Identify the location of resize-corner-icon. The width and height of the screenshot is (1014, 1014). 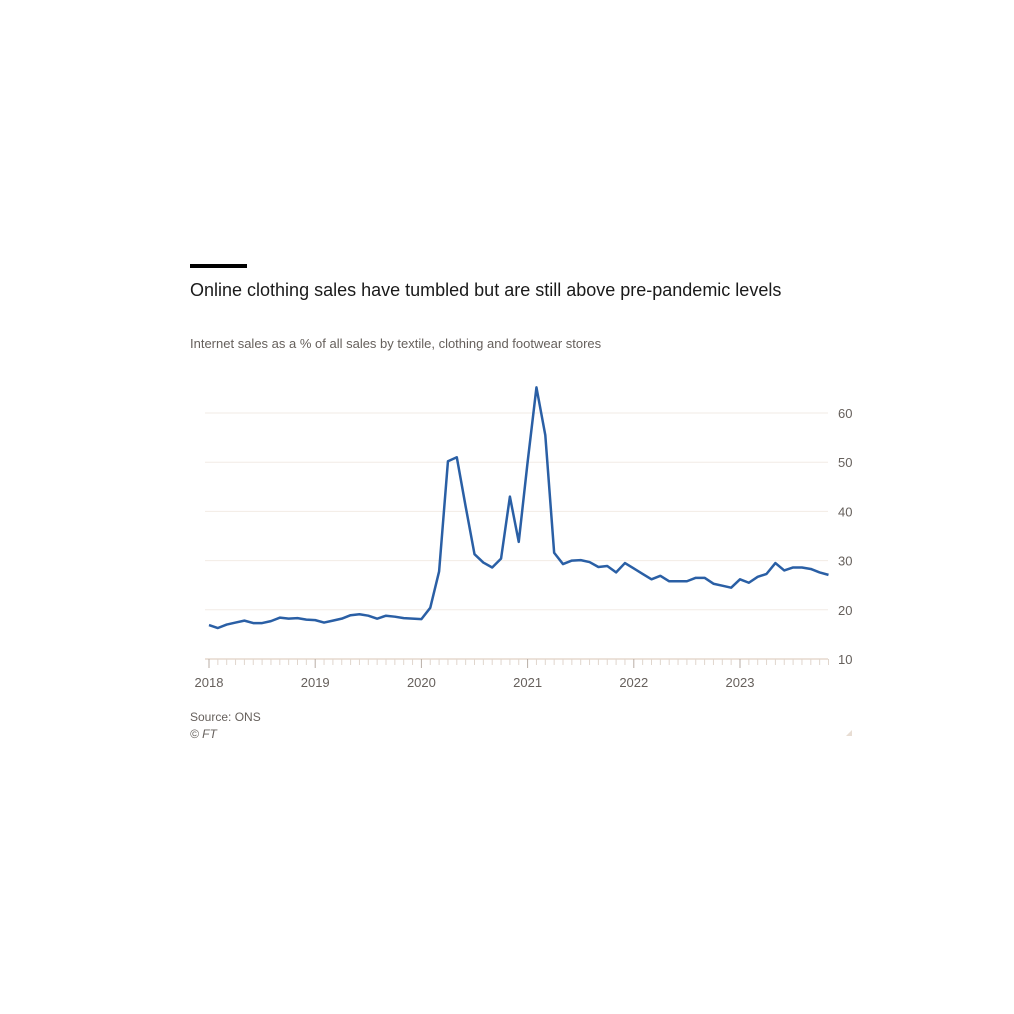
(849, 733).